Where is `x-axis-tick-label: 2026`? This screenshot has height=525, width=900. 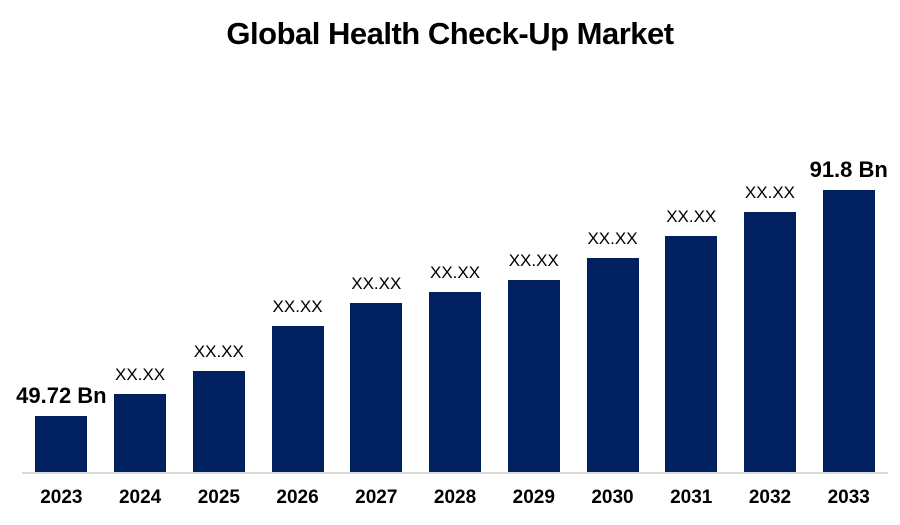
x-axis-tick-label: 2026 is located at coordinates (297, 497).